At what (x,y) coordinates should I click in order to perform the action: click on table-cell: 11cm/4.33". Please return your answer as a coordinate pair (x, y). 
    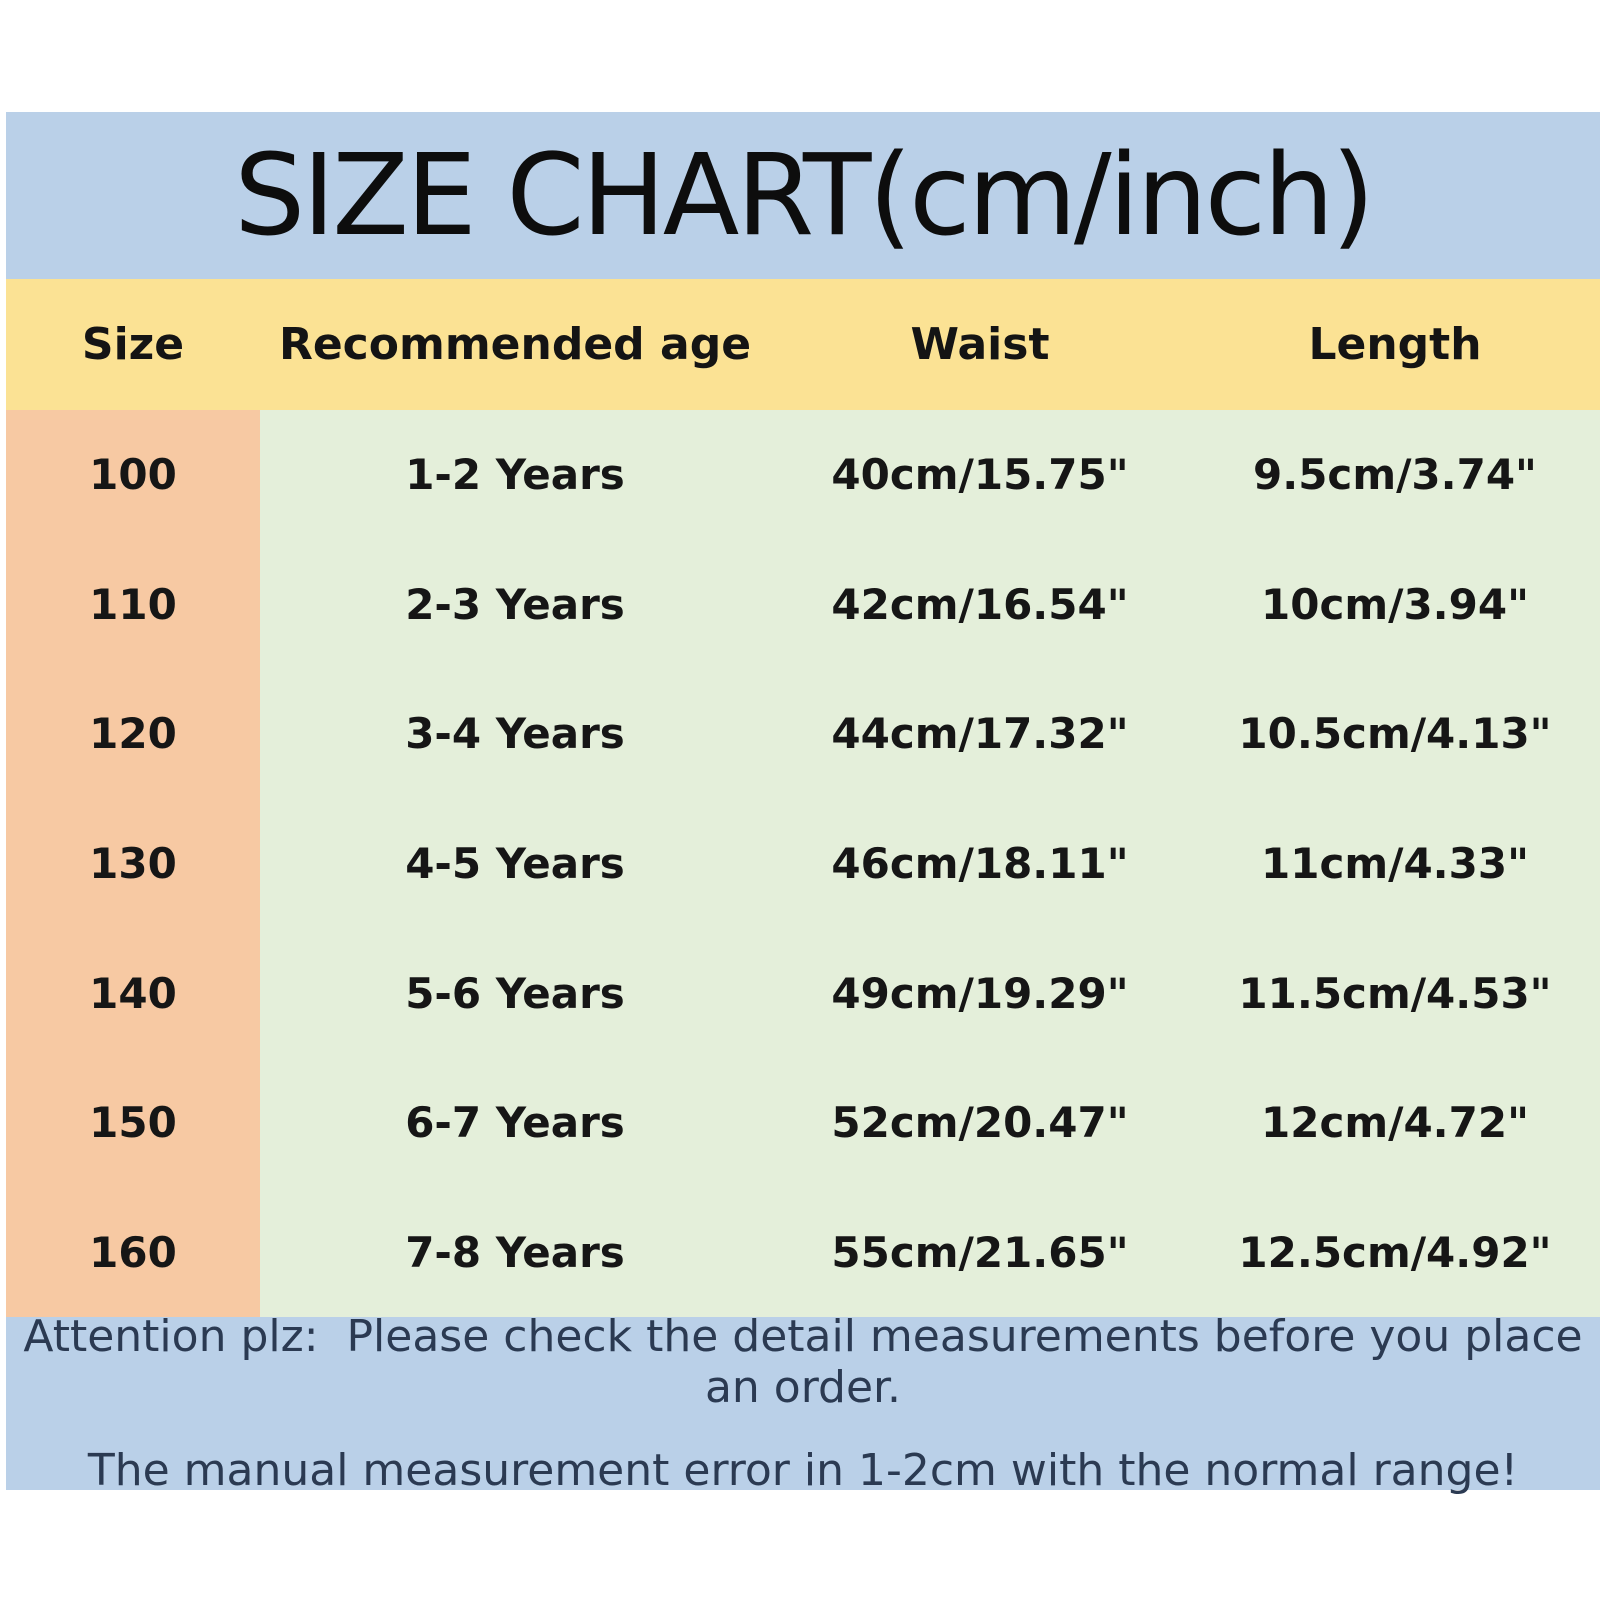
    Looking at the image, I should click on (1395, 863).